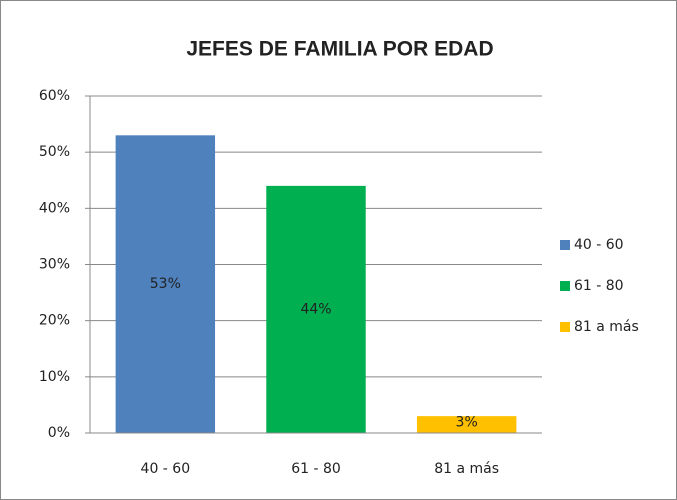 Image resolution: width=677 pixels, height=500 pixels. Describe the element at coordinates (166, 469) in the screenshot. I see `x-tick-label: 40 - 60` at that location.